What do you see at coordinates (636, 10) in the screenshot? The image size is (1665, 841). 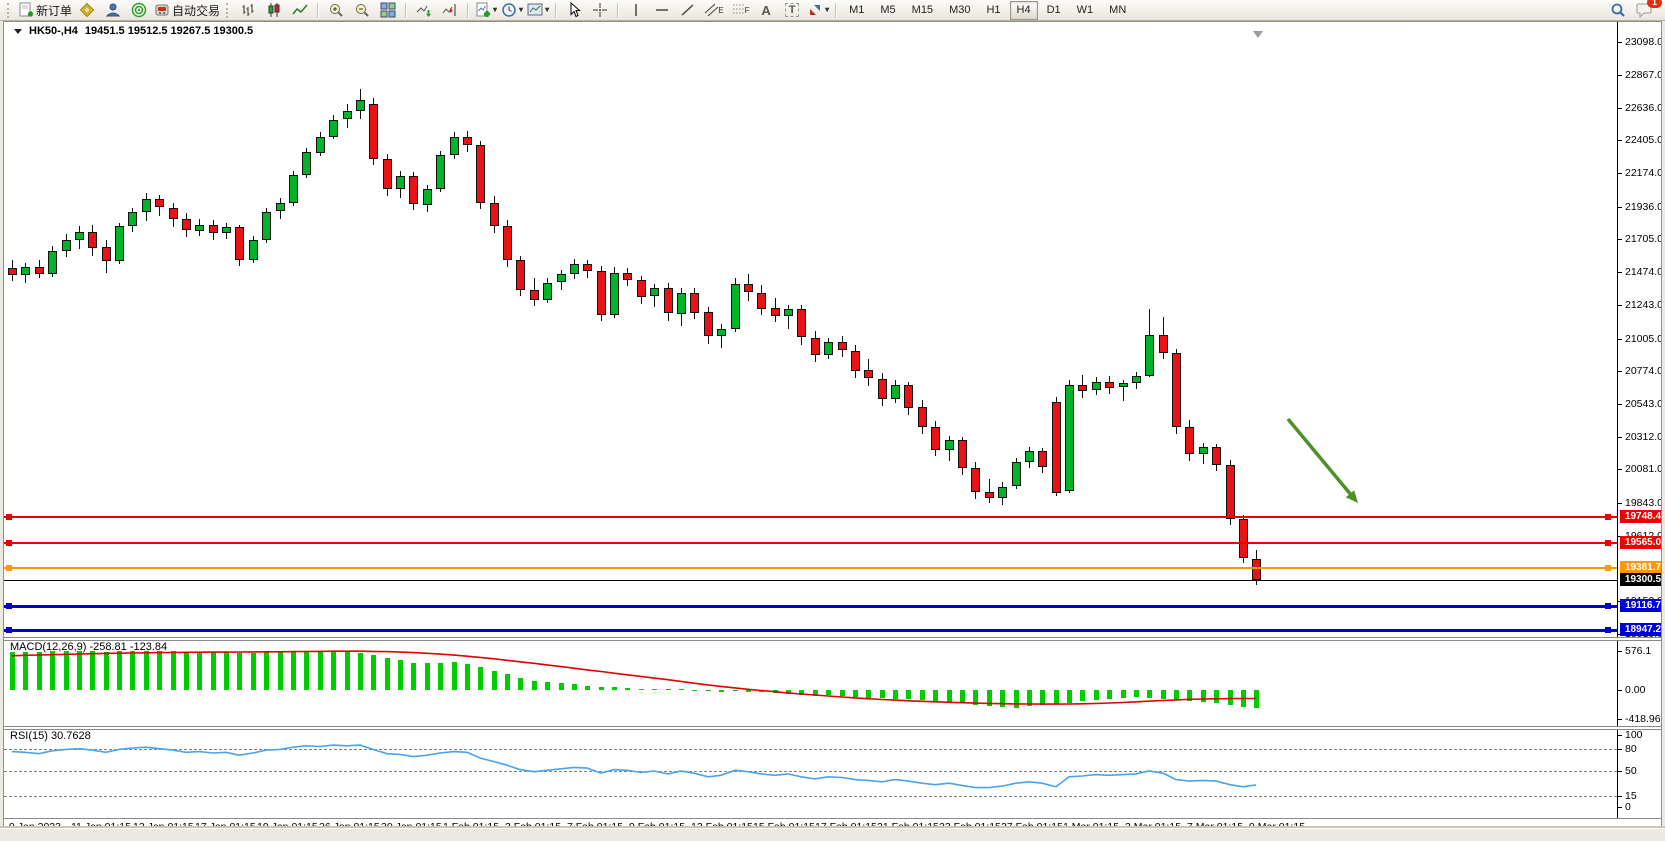 I see `vertical-line-tool` at bounding box center [636, 10].